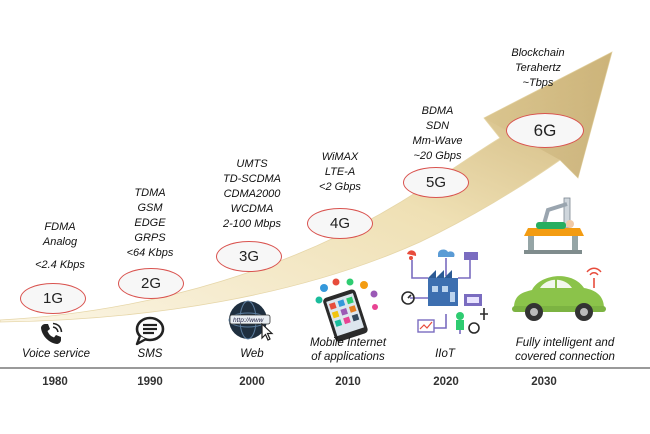 Image resolution: width=650 pixels, height=434 pixels. What do you see at coordinates (252, 164) in the screenshot?
I see `tech-item: UMTS` at bounding box center [252, 164].